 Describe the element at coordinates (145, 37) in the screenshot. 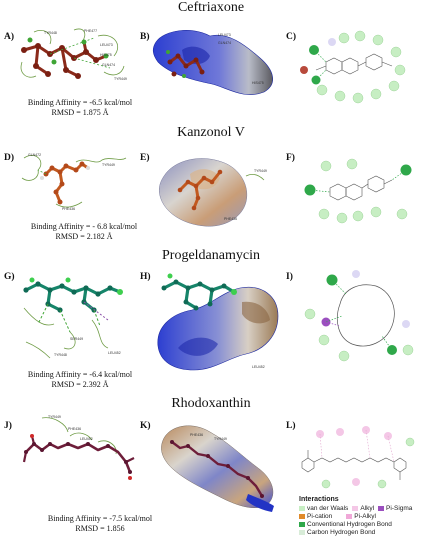

I see `panel-label-b: B)` at that location.